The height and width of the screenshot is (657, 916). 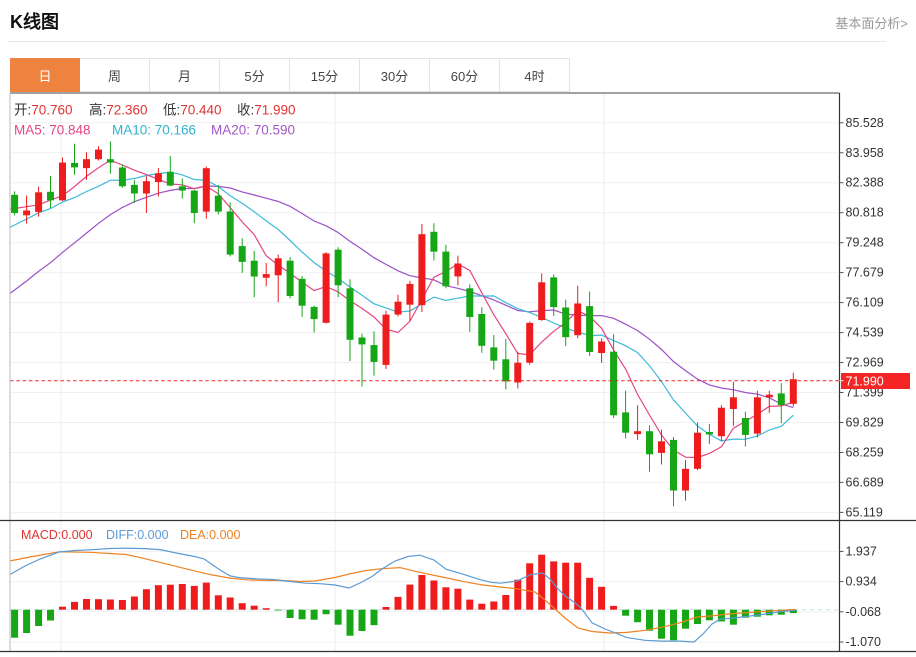 What do you see at coordinates (865, 453) in the screenshot?
I see `svg-text: 68.259` at bounding box center [865, 453].